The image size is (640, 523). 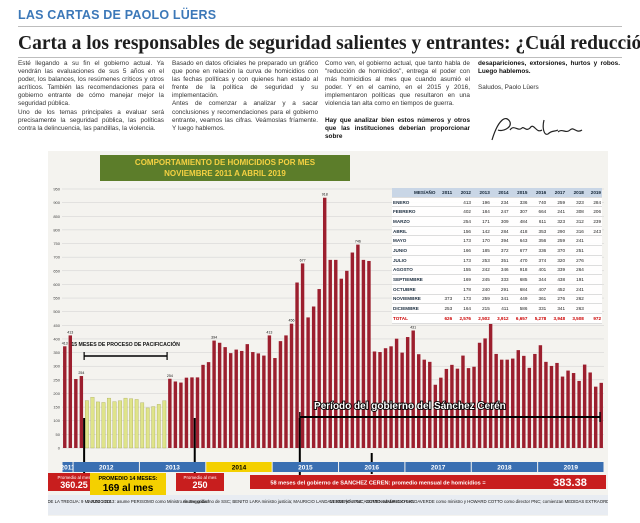 What do you see at coordinates (519, 221) in the screenshot?
I see `table-cell: 484` at bounding box center [519, 221].